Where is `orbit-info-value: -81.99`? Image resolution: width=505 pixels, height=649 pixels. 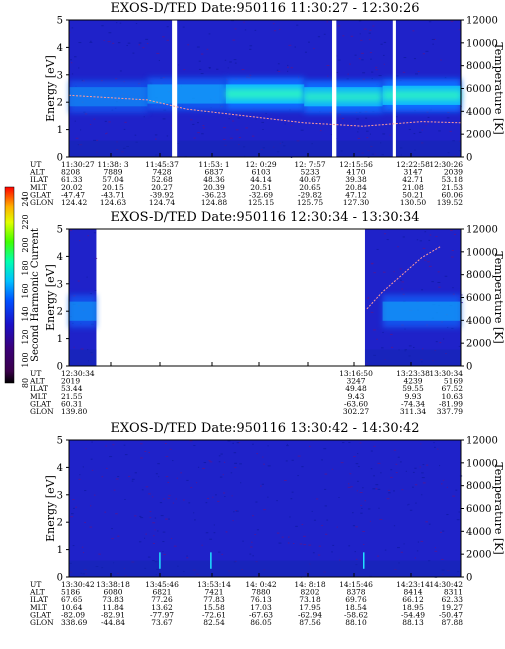 orbit-info-value: -81.99 is located at coordinates (451, 403).